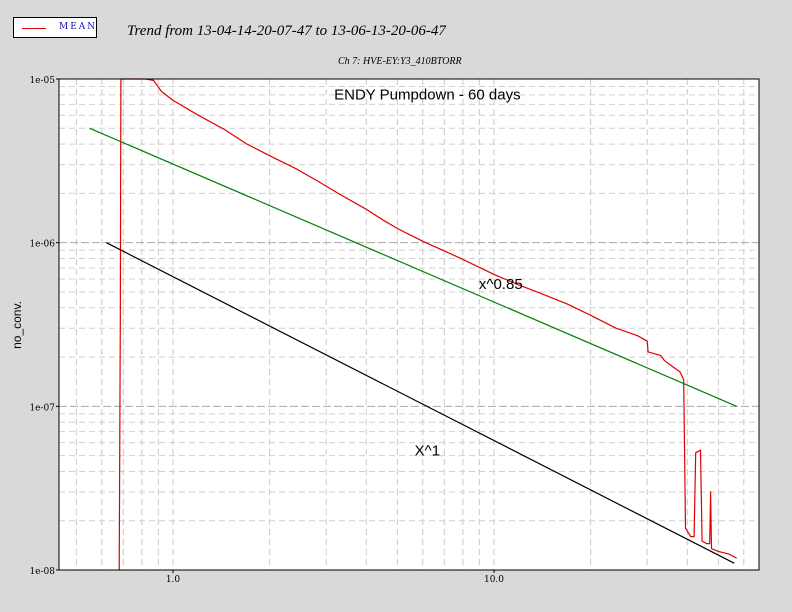  Describe the element at coordinates (427, 451) in the screenshot. I see `annotation-label: X^1` at that location.